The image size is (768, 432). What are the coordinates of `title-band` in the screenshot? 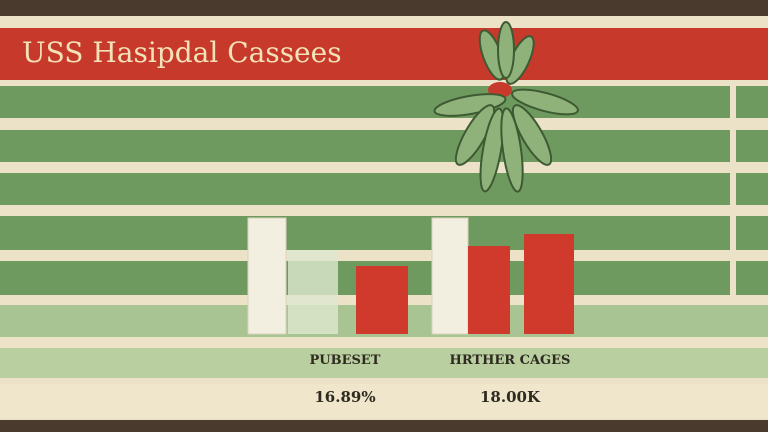 It's located at (384, 54).